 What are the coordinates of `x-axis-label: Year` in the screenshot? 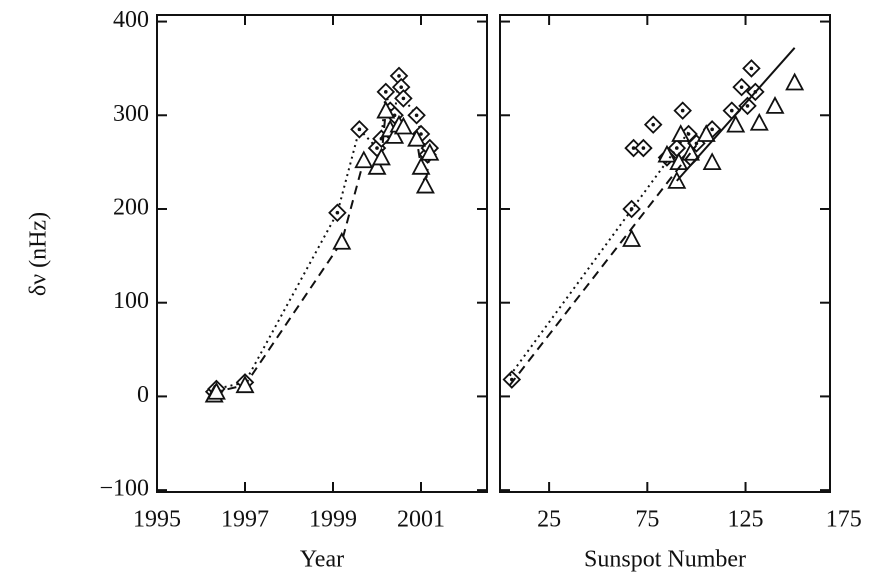 It's located at (322, 560).